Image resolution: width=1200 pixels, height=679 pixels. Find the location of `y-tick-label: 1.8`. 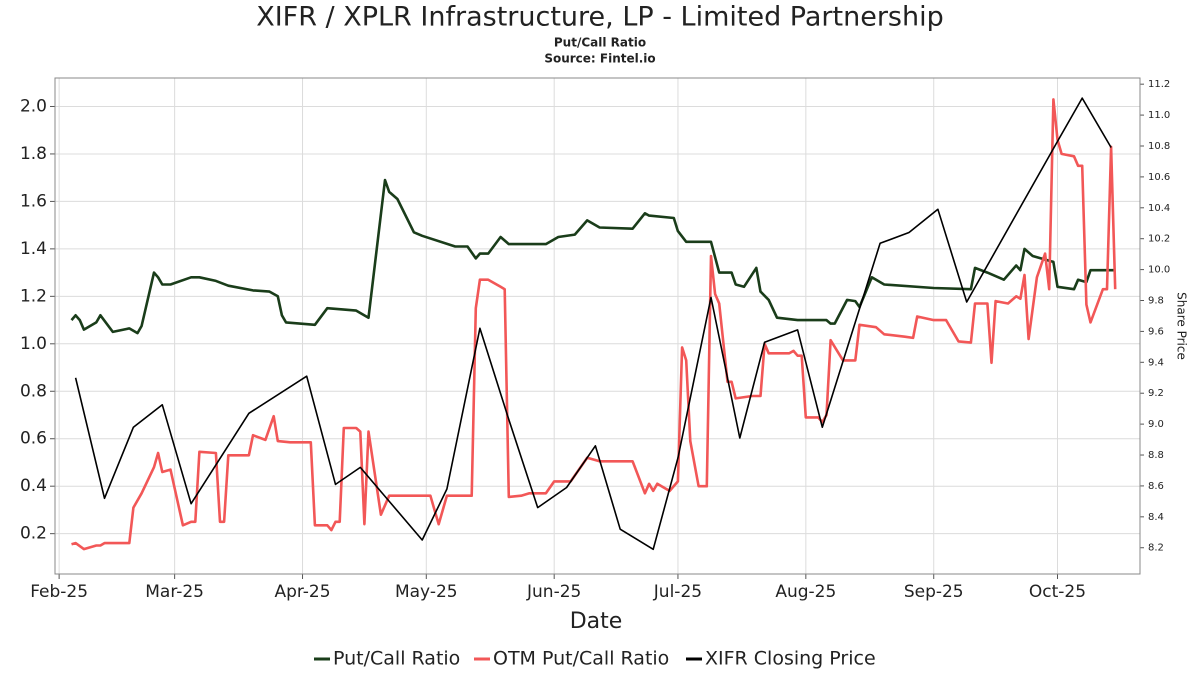

y-tick-label: 1.8 is located at coordinates (33, 154).